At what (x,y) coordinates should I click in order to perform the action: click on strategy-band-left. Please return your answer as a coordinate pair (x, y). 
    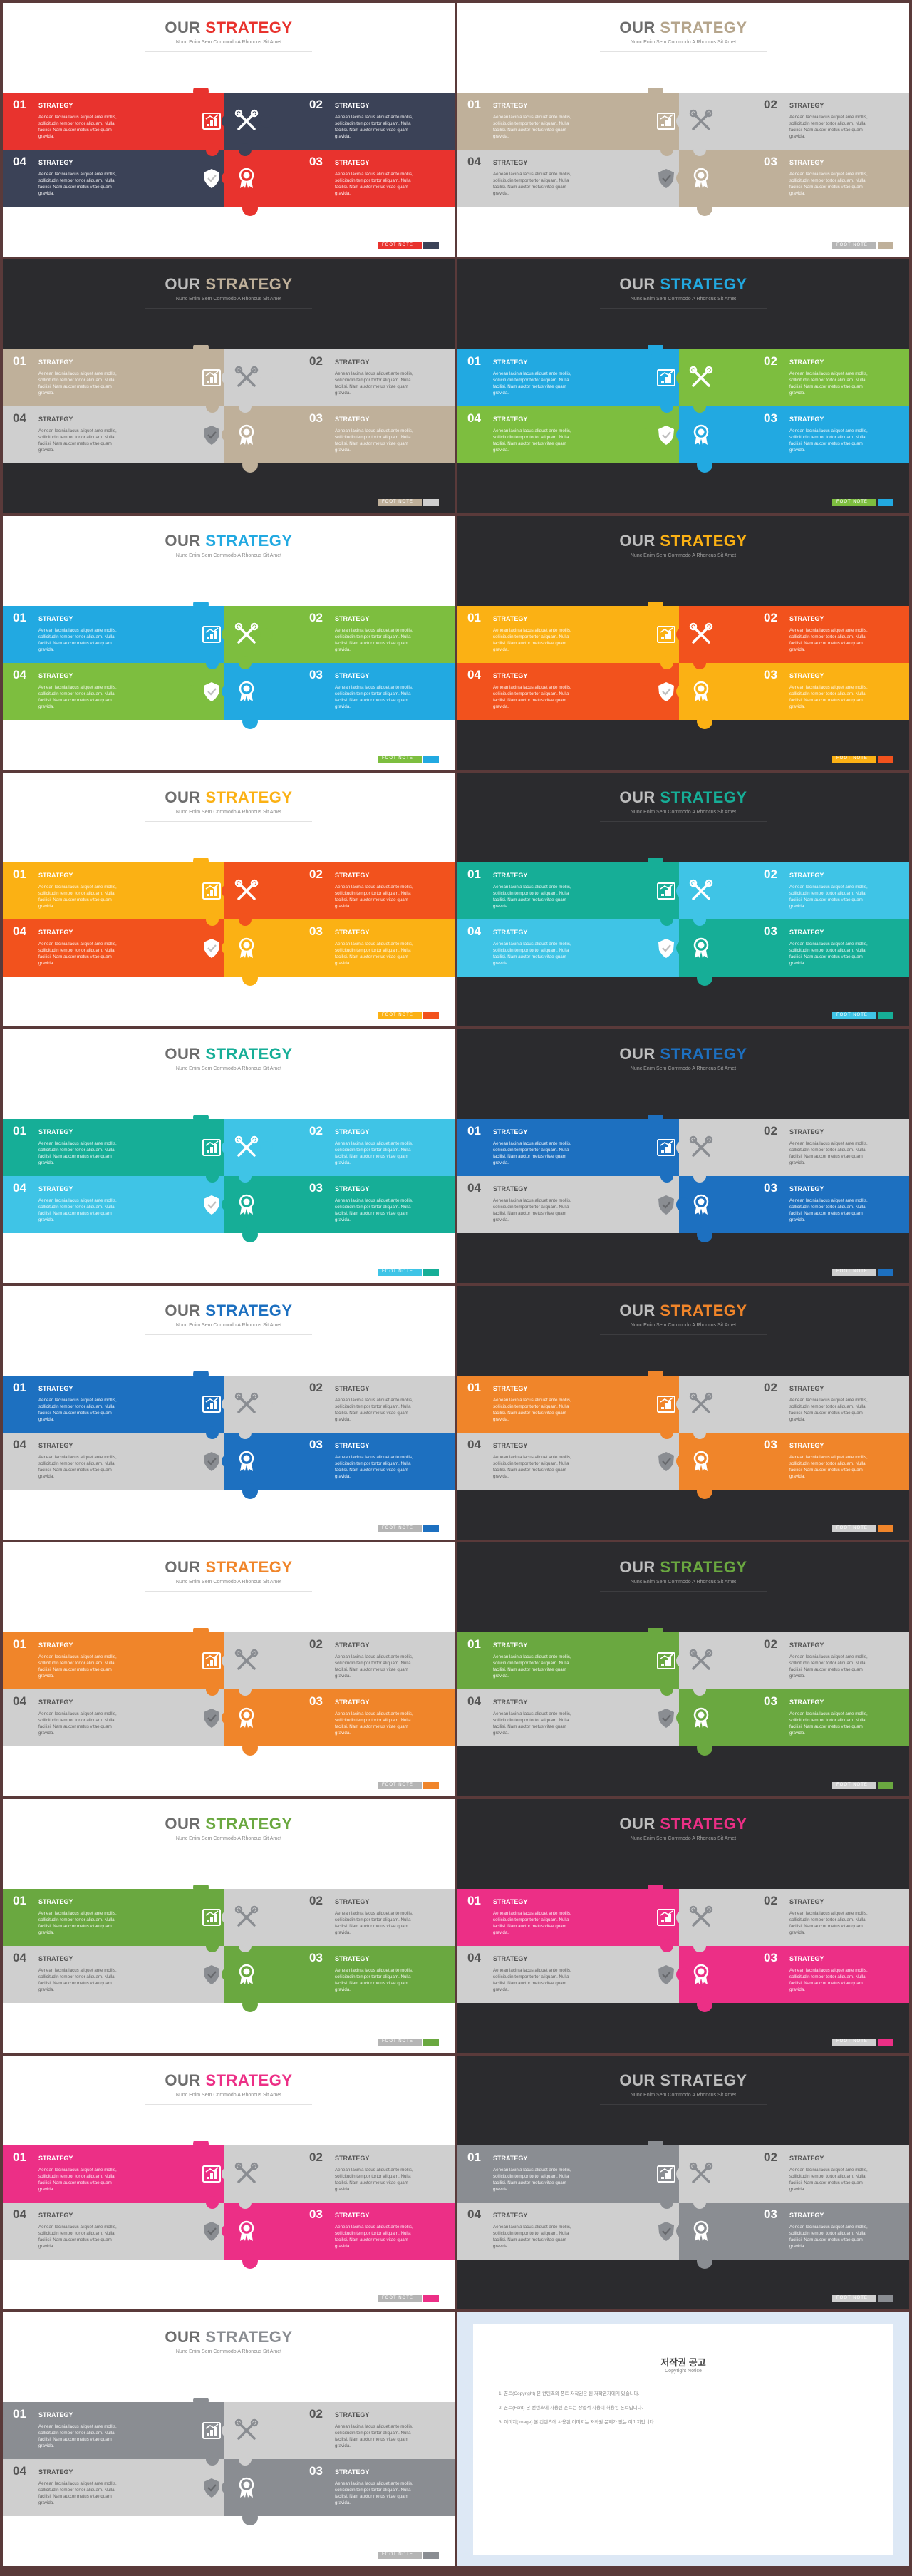
    Looking at the image, I should click on (553, 1204).